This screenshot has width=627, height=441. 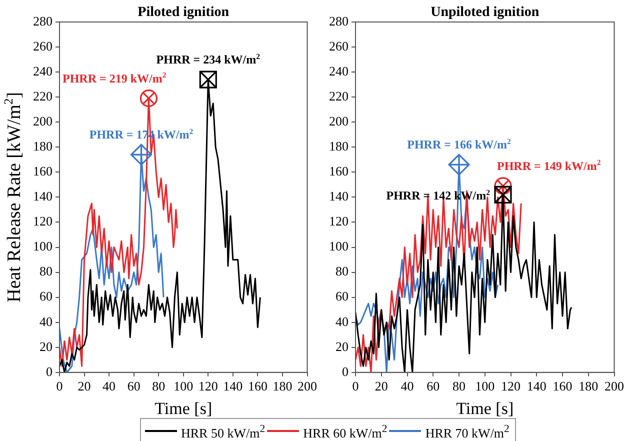 I want to click on y-axis-title: Heat Release Rate [kW/m2], so click(x=13, y=197).